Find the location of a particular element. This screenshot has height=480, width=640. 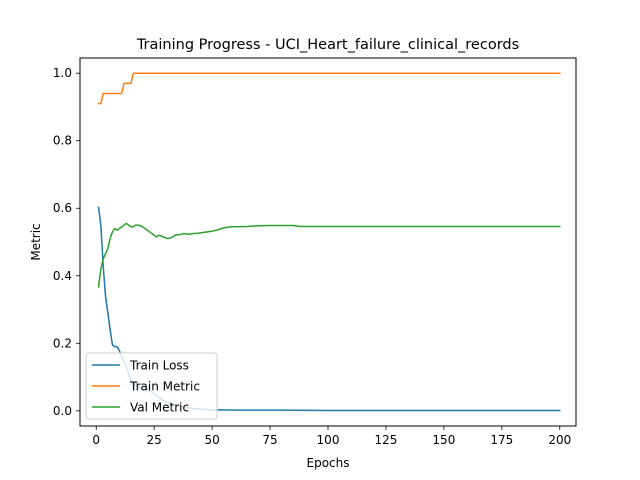

x-axis-ticks: 0 25 50 75 100 125 150 175 200 is located at coordinates (331, 436).